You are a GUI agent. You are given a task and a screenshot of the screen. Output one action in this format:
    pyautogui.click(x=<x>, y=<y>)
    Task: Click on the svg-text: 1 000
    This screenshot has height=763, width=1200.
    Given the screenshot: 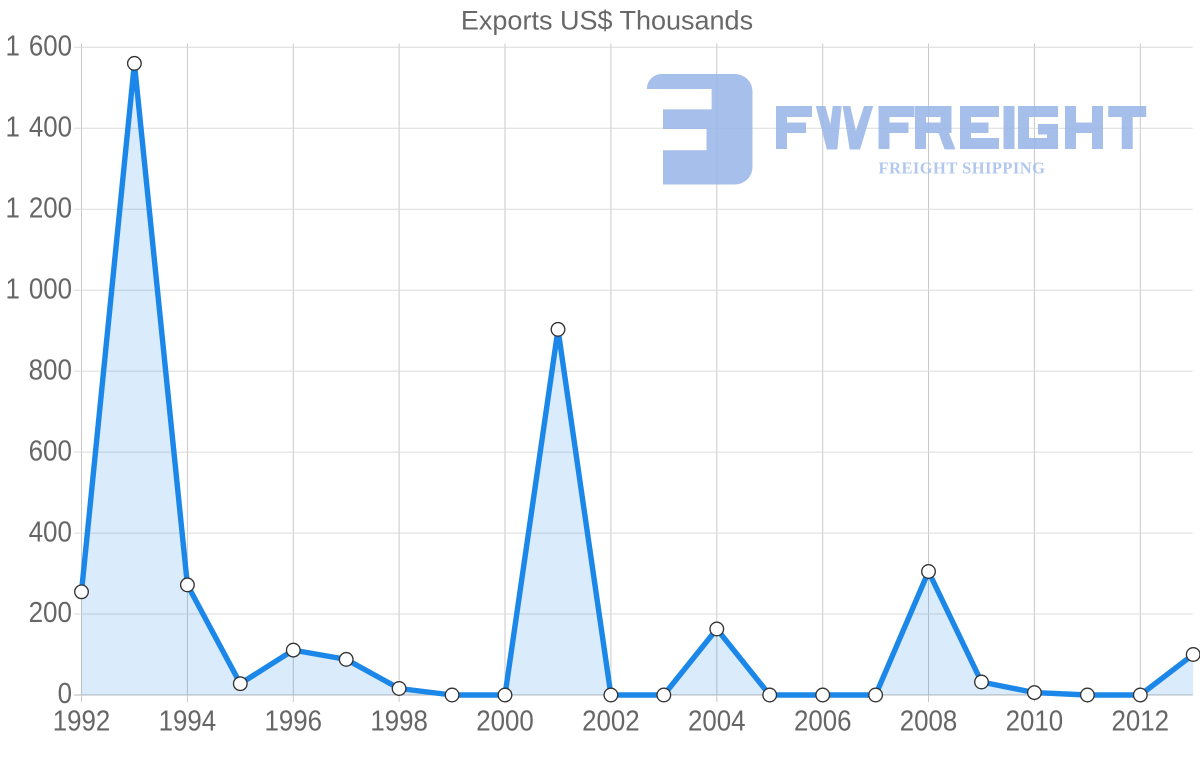 What is the action you would take?
    pyautogui.click(x=39, y=289)
    